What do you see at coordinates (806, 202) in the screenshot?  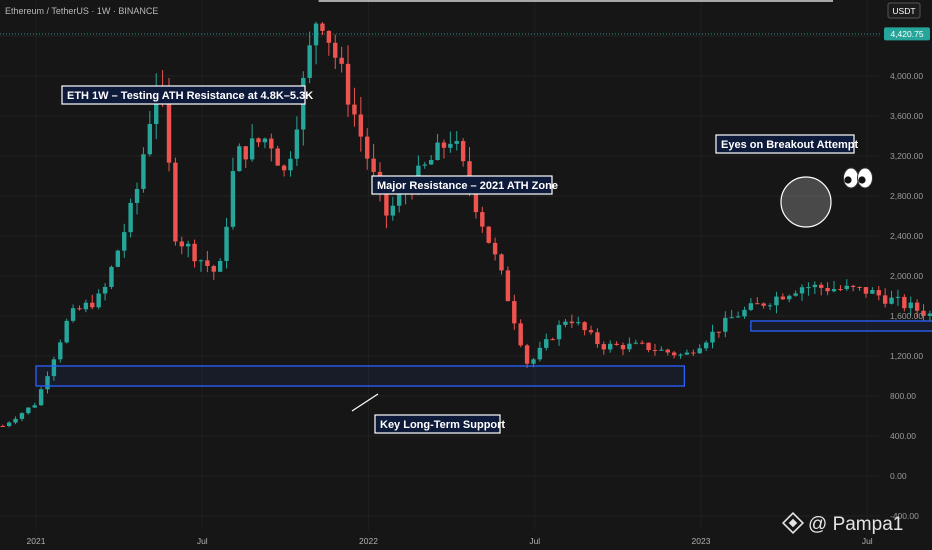 I see `breakout-circle` at bounding box center [806, 202].